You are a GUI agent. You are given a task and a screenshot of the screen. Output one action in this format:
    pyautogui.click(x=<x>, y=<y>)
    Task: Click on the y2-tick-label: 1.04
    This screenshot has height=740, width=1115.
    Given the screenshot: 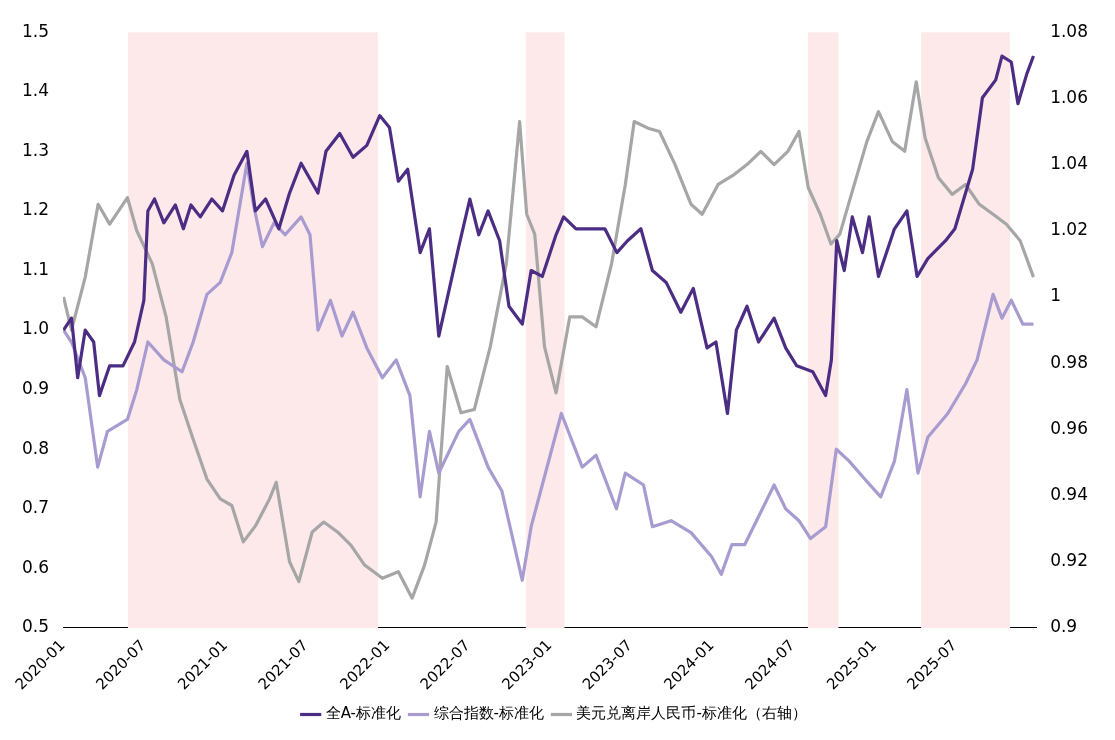 What is the action you would take?
    pyautogui.click(x=1069, y=163)
    